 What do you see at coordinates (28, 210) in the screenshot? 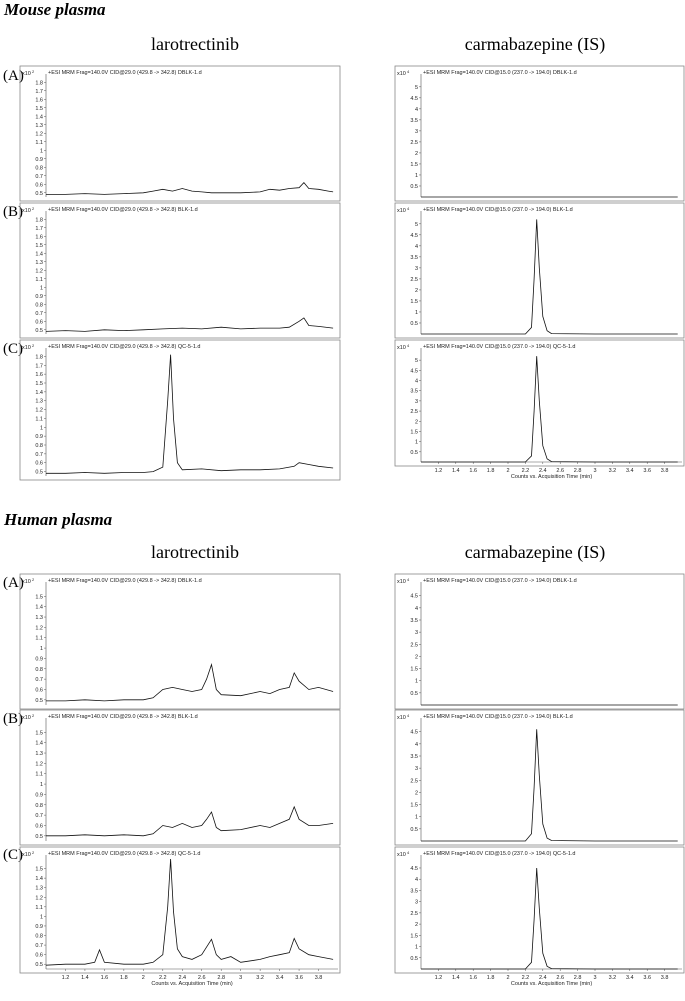
I see `scale-label-mouse-larotrectinib-B: x10 2` at bounding box center [28, 210].